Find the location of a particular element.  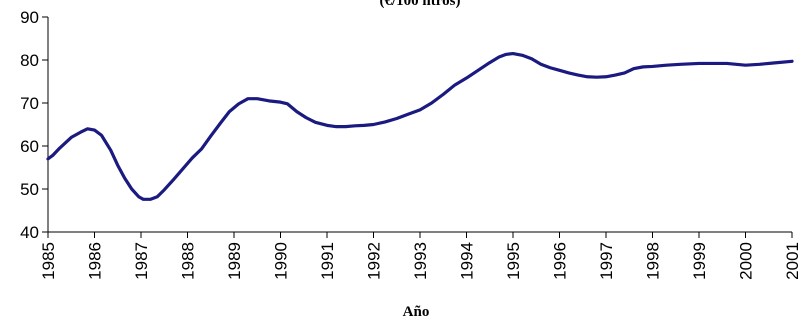

x-tick-label: 1987 is located at coordinates (141, 261).